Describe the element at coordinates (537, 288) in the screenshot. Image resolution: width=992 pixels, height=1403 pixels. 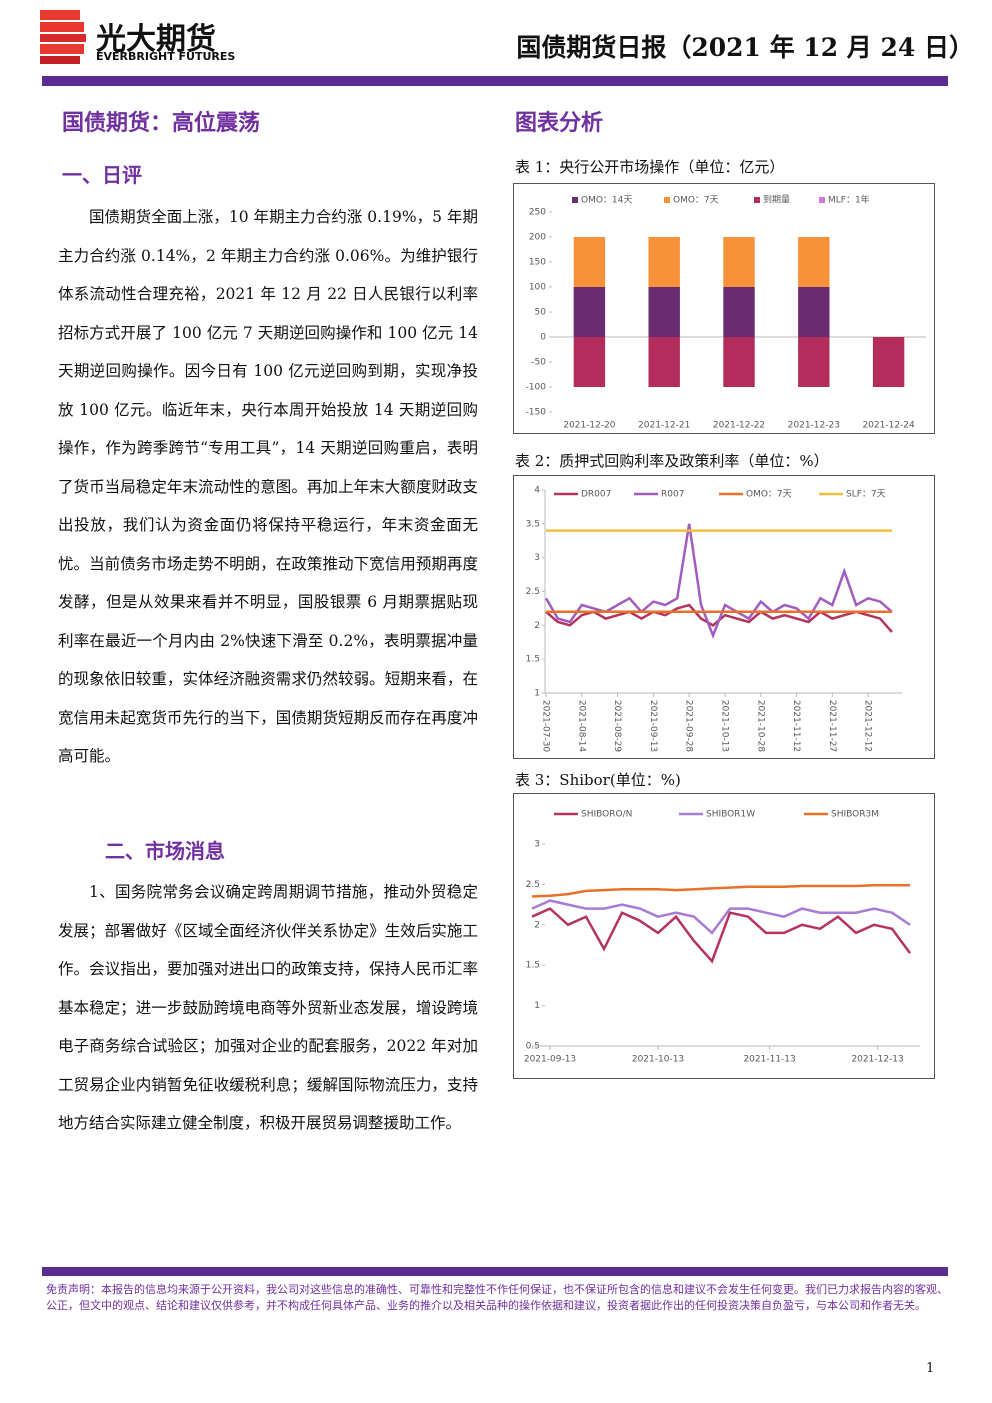
I see `y-tick-label: 100` at that location.